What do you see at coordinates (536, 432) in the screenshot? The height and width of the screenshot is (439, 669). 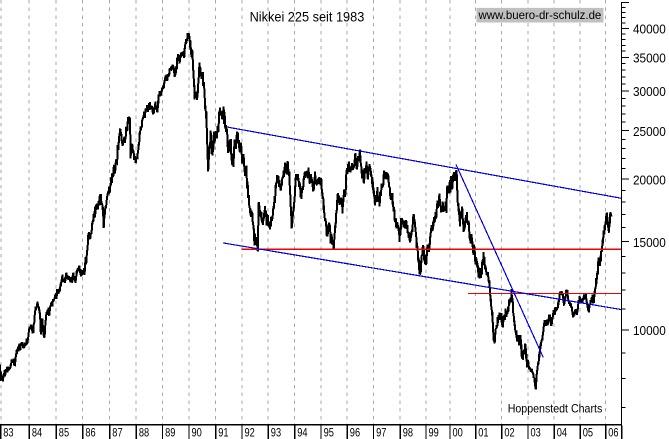 I see `svg-text: 03` at bounding box center [536, 432].